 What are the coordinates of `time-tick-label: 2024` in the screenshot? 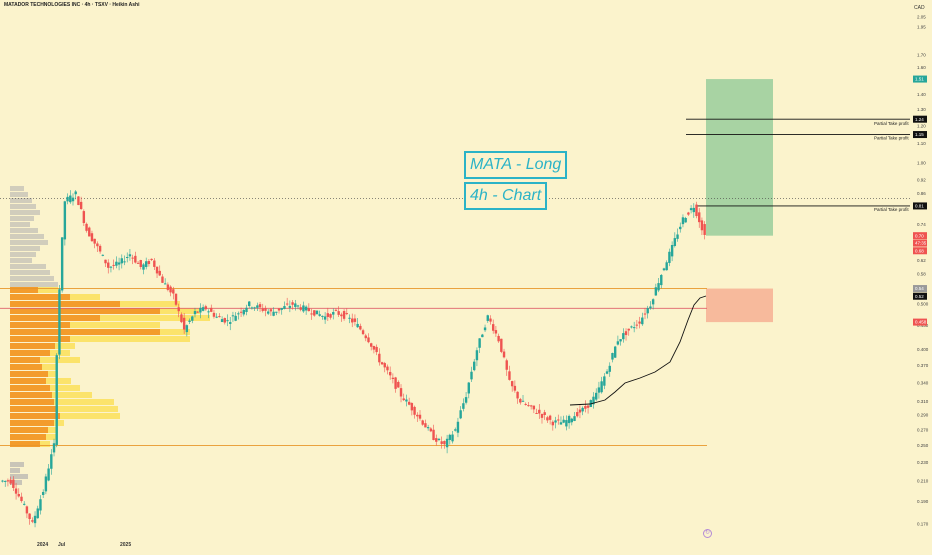 It's located at (42, 545).